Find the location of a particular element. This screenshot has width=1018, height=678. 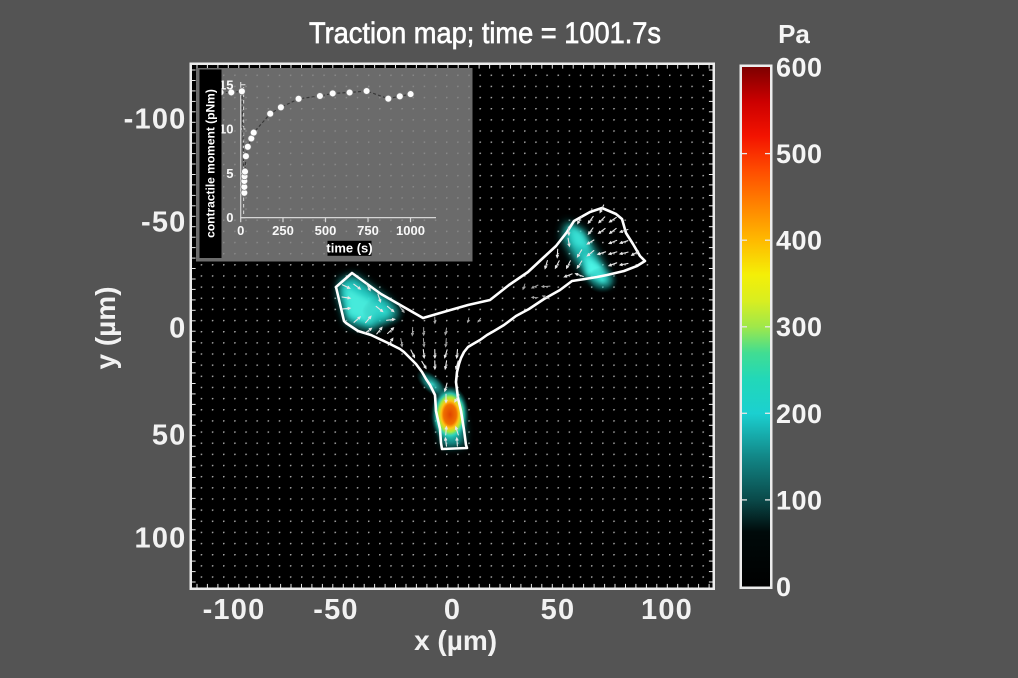

svg-text: 15 is located at coordinates (226, 84).